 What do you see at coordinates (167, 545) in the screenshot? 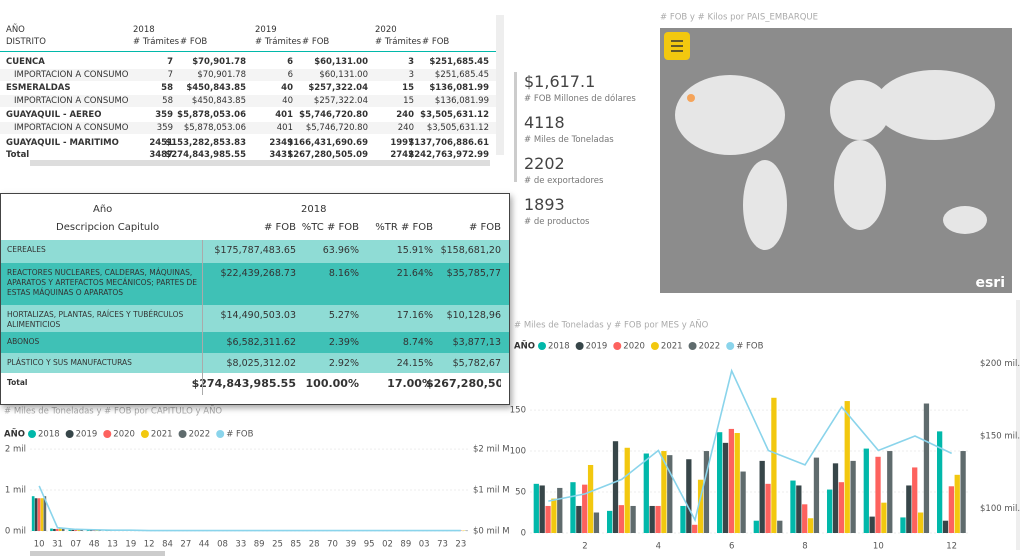
I see `x-tick-label: 84` at bounding box center [167, 545].